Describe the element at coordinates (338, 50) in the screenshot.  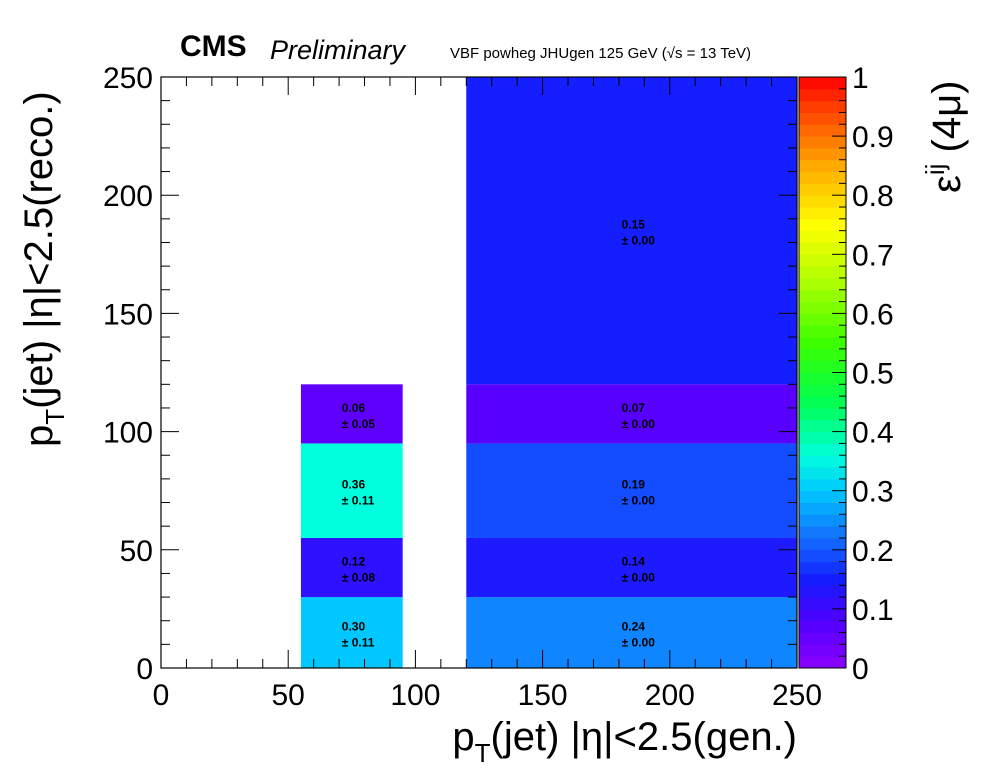
I see `status-label: Preliminary` at that location.